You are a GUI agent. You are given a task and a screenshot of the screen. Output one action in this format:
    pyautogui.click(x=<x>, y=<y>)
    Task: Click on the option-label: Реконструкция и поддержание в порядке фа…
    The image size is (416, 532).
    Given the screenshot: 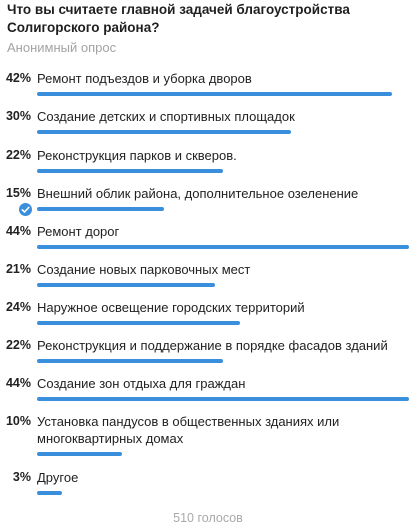 What is the action you would take?
    pyautogui.click(x=223, y=345)
    